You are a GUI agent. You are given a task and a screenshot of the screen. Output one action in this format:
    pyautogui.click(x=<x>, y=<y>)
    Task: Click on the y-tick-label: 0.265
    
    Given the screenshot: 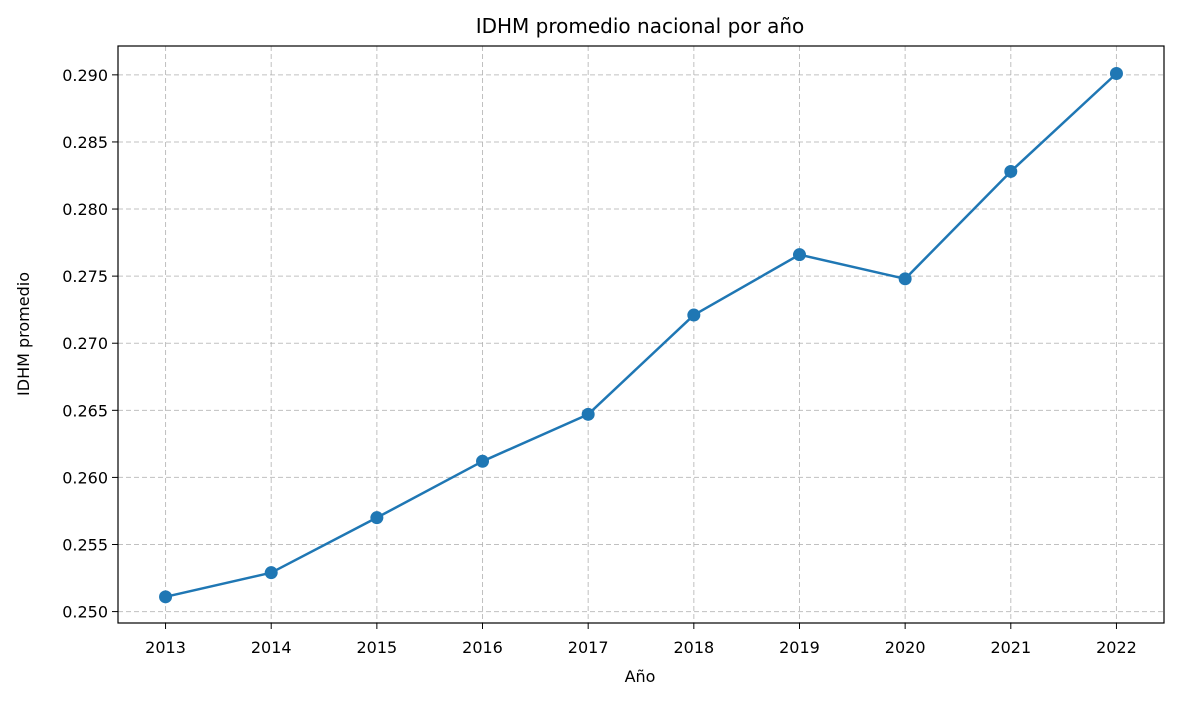 What is the action you would take?
    pyautogui.click(x=85, y=410)
    